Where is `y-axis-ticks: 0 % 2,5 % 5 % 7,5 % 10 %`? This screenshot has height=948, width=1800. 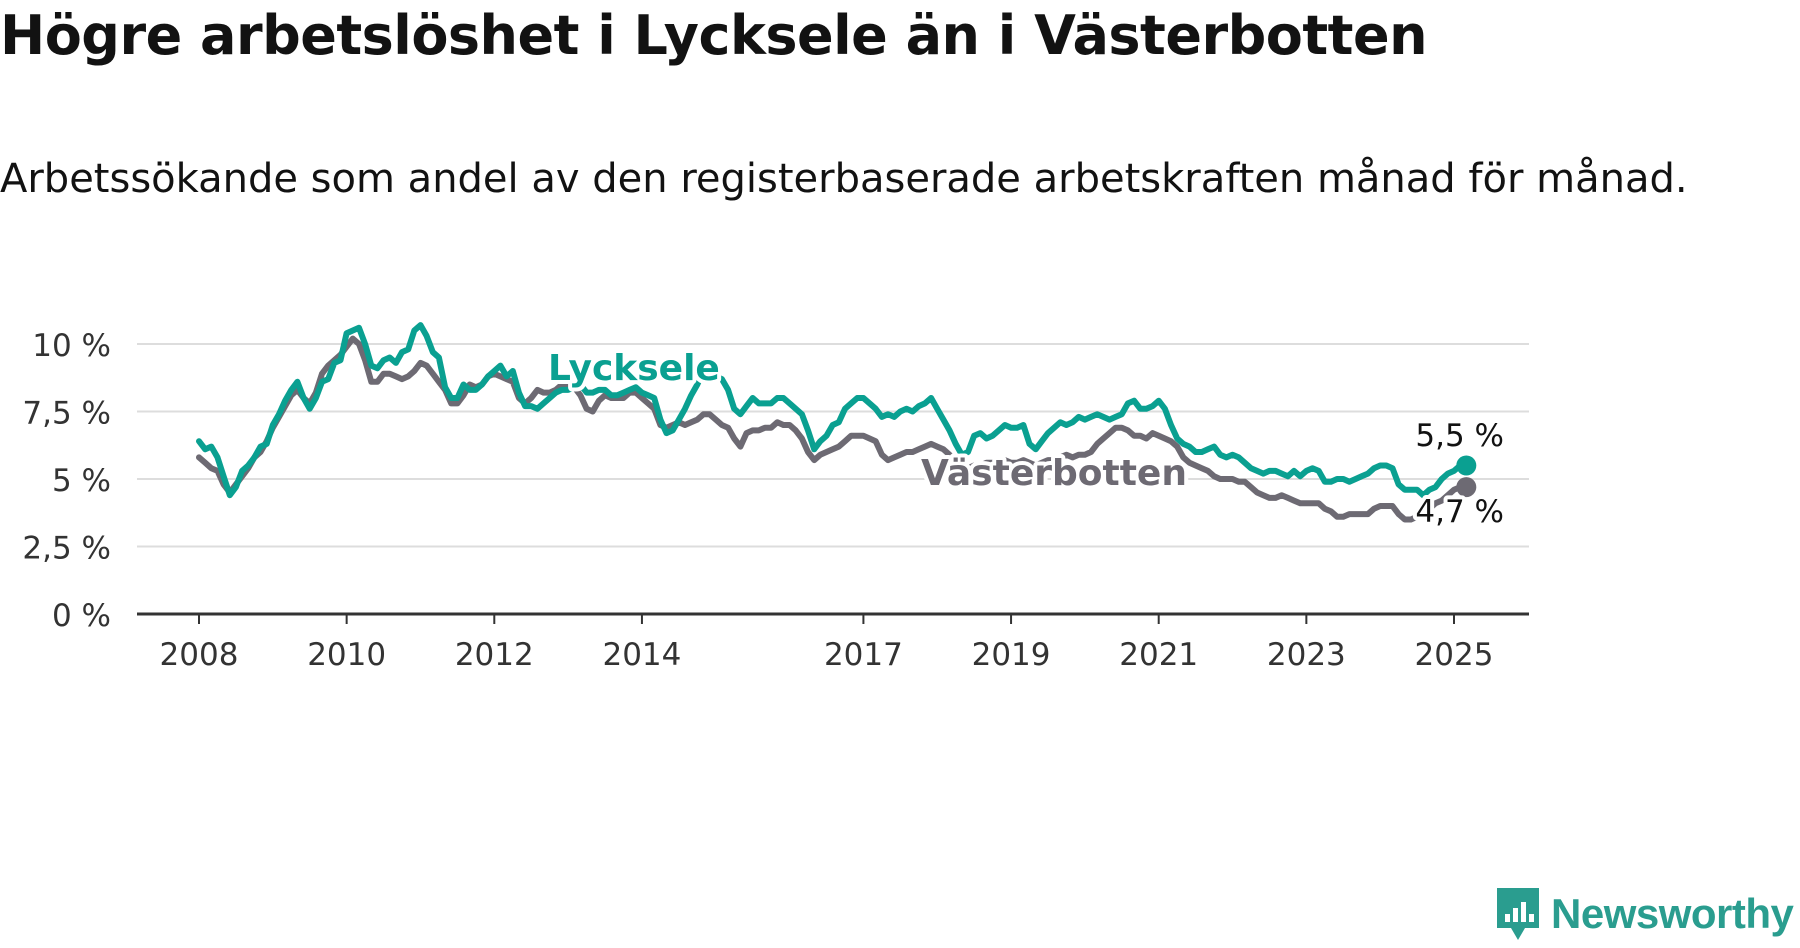 y-axis-ticks: 0 % 2,5 % 5 % 7,5 % 10 % is located at coordinates (66, 481).